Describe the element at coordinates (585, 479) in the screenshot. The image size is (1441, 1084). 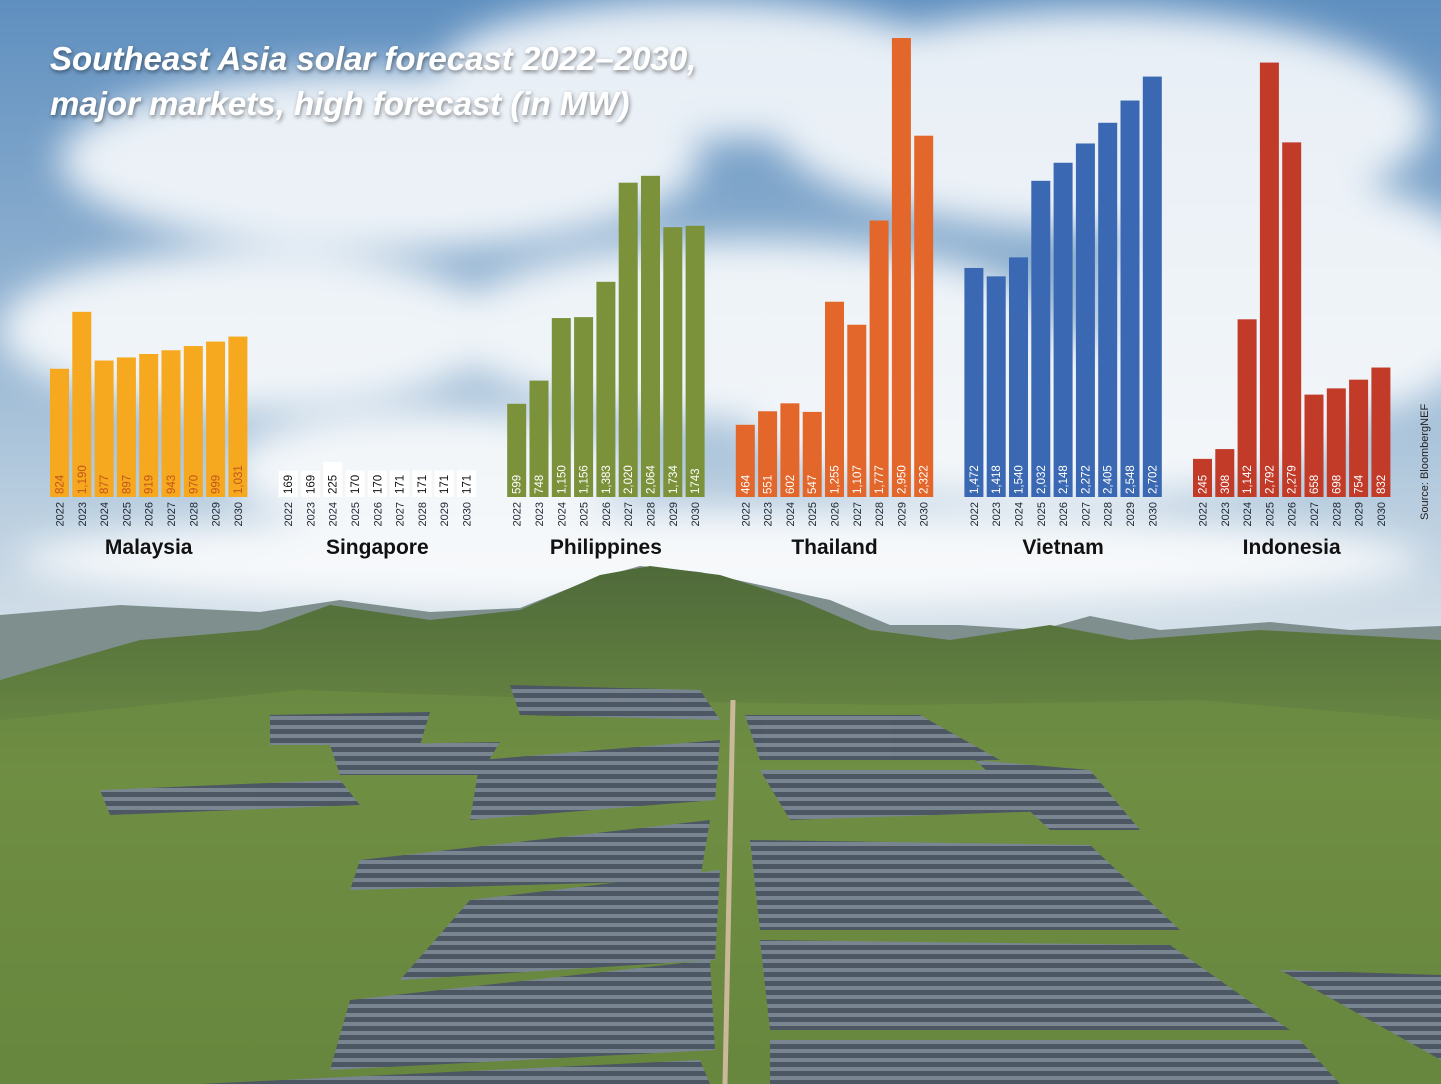
I see `value-label: 1,156` at that location.